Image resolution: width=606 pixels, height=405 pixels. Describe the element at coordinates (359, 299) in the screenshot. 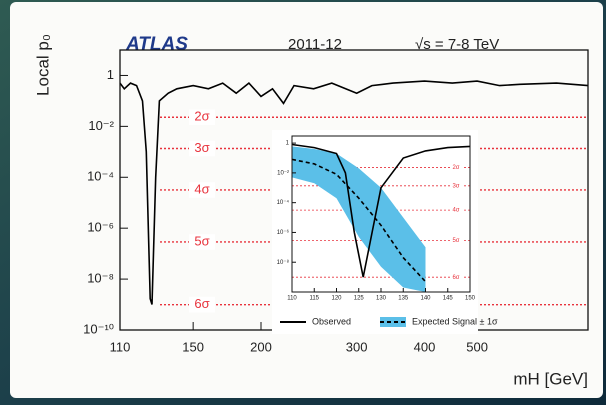

I see `x-tick-label: 125` at that location.